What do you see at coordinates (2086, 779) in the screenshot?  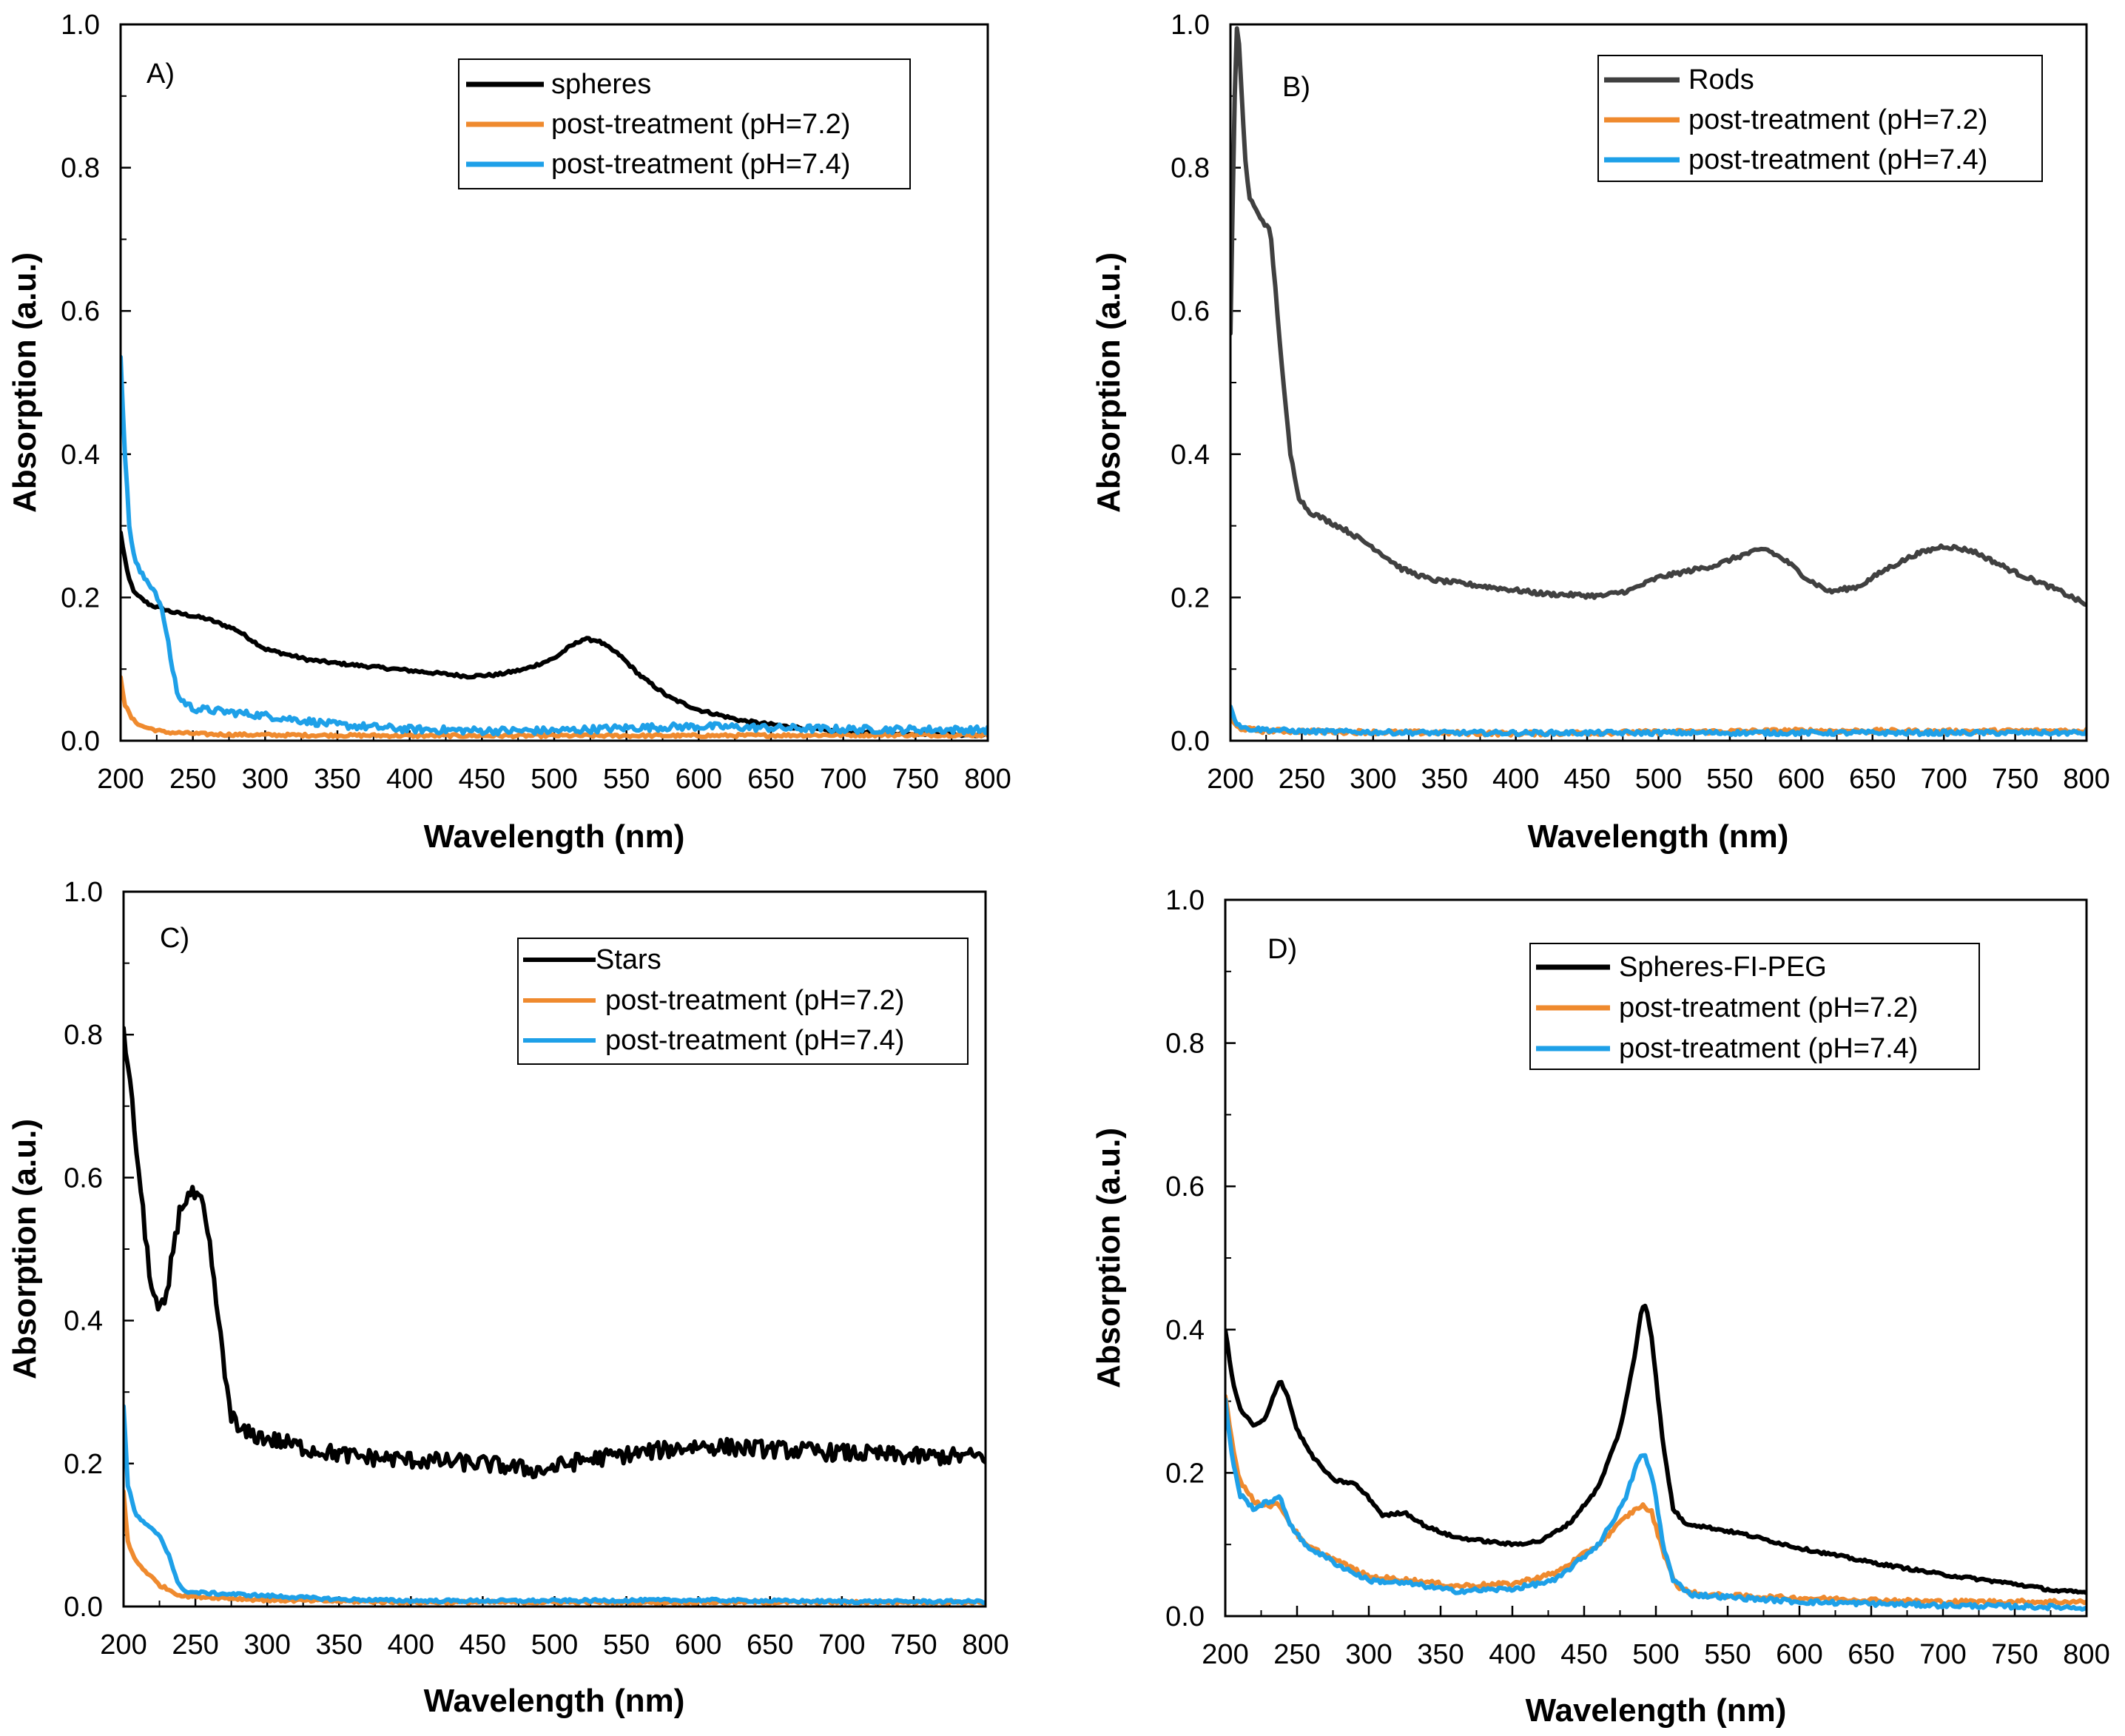 I see `panel-b-x-tick-label: 800` at bounding box center [2086, 779].